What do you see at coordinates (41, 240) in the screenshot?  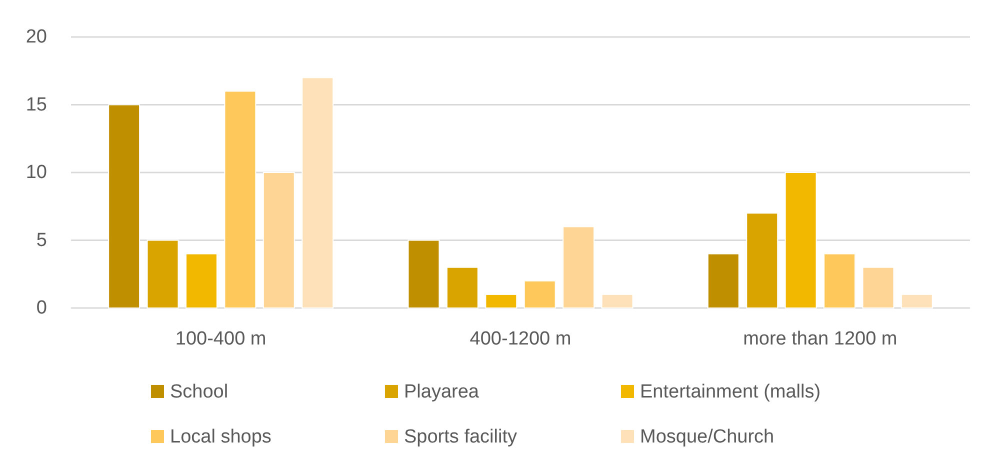 I see `y-tick-label: 5` at bounding box center [41, 240].